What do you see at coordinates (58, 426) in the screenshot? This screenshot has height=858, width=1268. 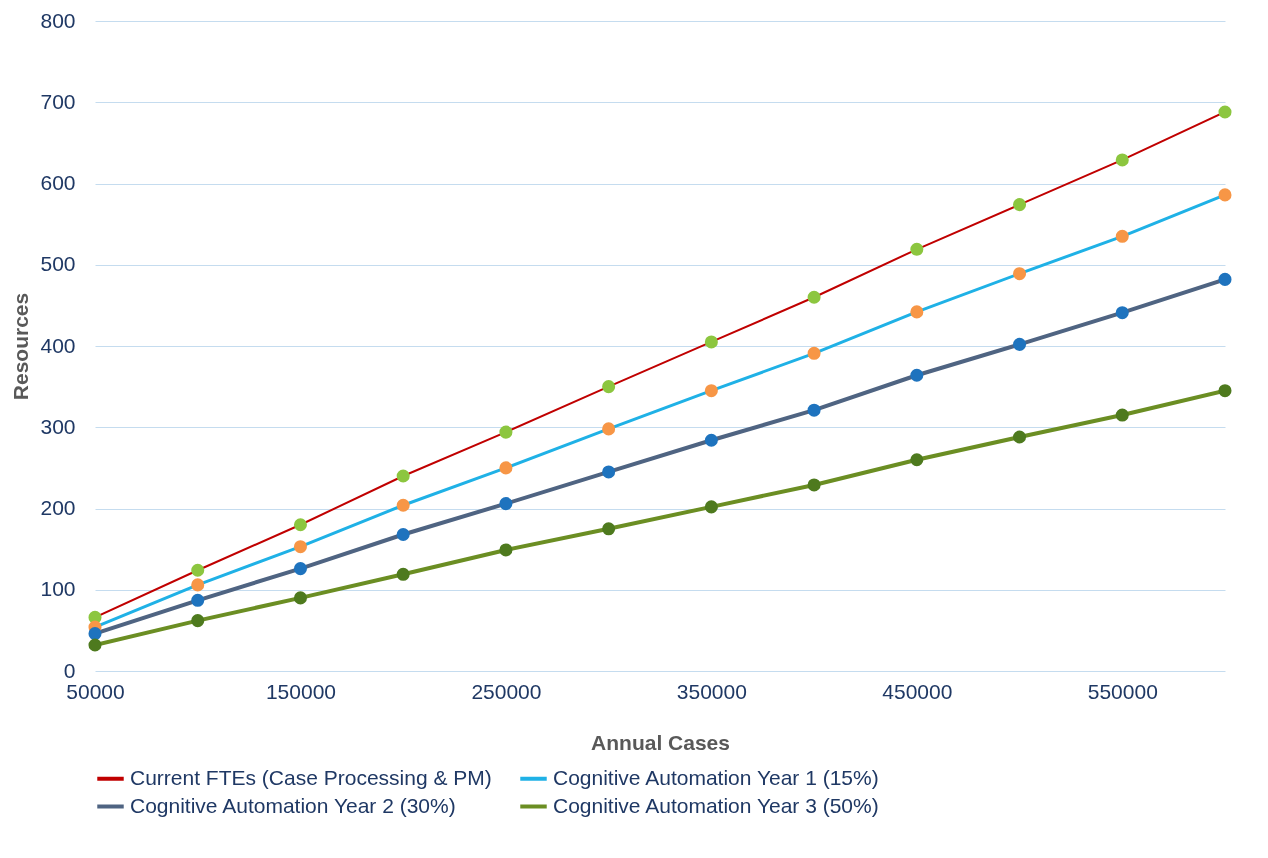 I see `y-tick-label: 300` at bounding box center [58, 426].